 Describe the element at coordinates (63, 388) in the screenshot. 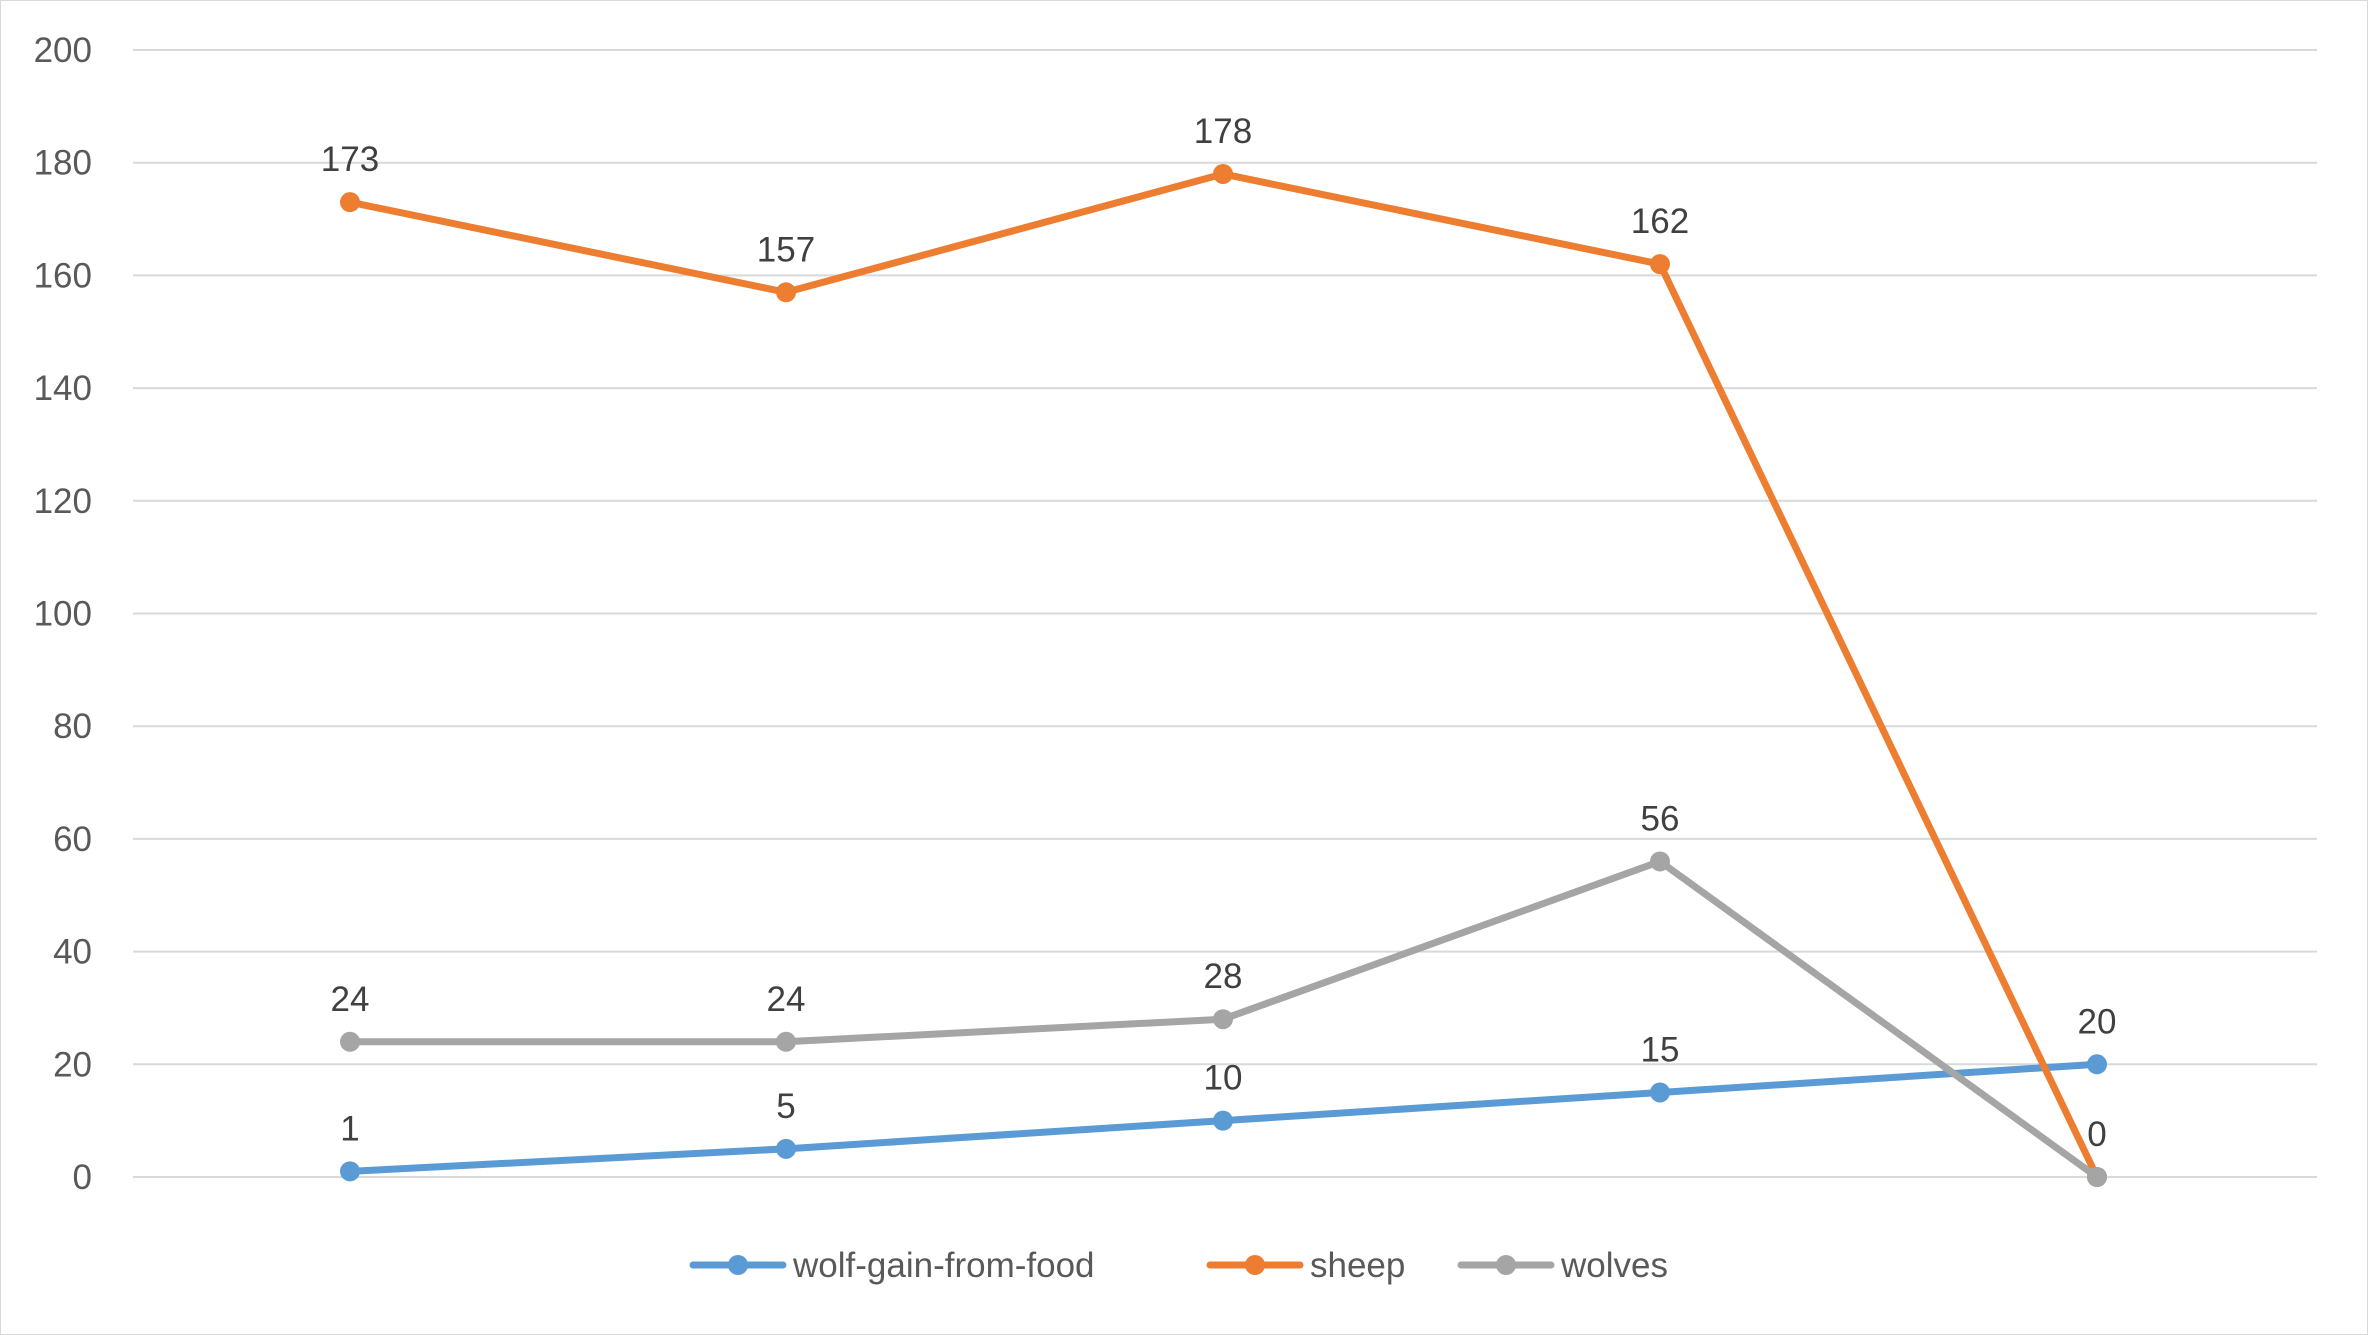

I see `y-tick-label: 140` at that location.